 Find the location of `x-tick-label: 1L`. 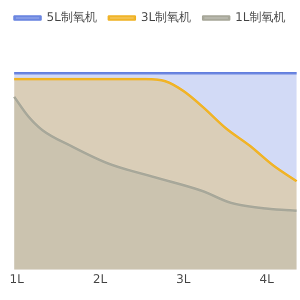

x-tick-label: 1L is located at coordinates (17, 279).